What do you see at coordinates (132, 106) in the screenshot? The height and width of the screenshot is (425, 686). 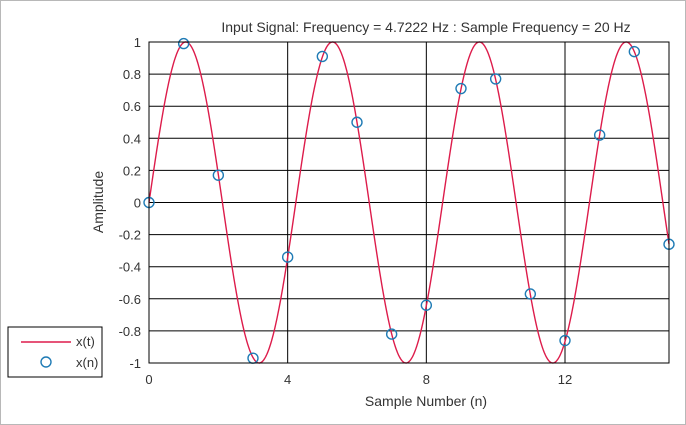 I see `y-tick-label: 0.6` at bounding box center [132, 106].